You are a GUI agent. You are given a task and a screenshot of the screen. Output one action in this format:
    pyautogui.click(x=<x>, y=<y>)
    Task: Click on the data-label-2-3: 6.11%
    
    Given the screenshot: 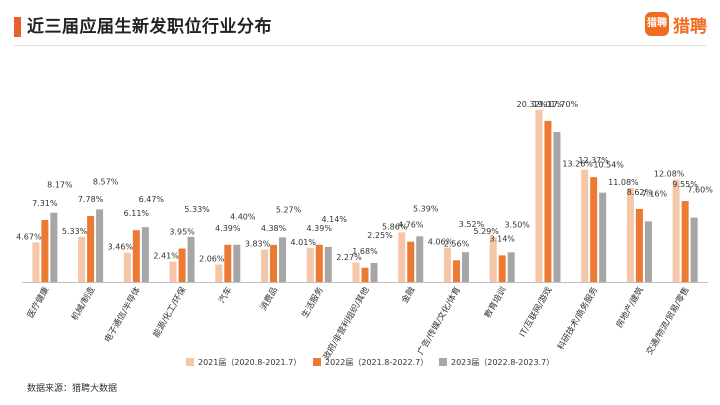 What is the action you would take?
    pyautogui.click(x=137, y=213)
    